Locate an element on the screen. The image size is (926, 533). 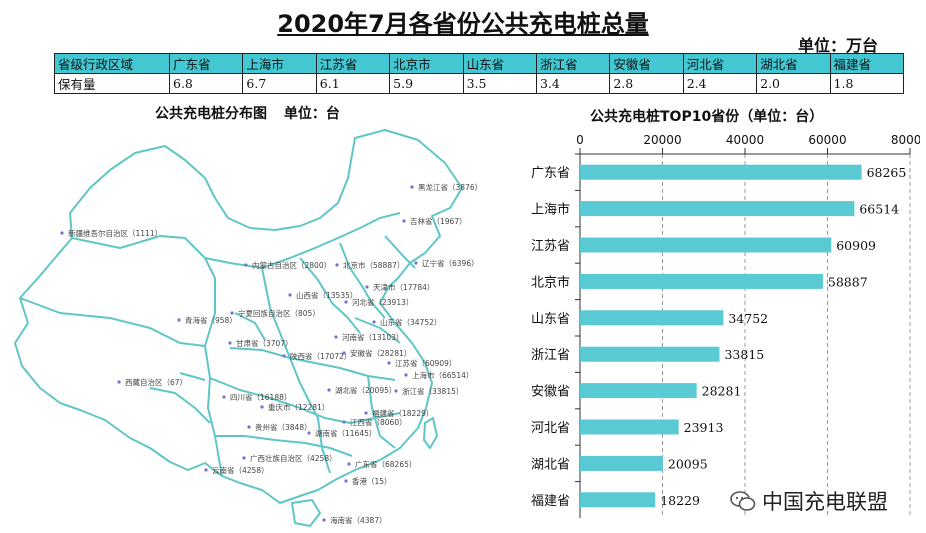
map-title: 公共充电桩分布图 单位：台 is located at coordinates (247, 113).